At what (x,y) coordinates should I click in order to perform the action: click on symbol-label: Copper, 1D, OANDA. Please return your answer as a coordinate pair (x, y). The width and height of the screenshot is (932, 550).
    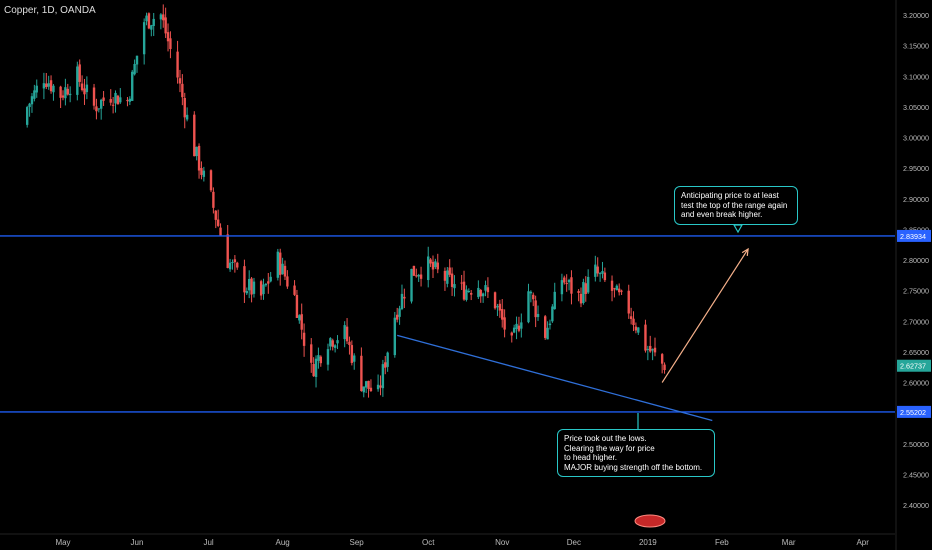
    Looking at the image, I should click on (50, 10).